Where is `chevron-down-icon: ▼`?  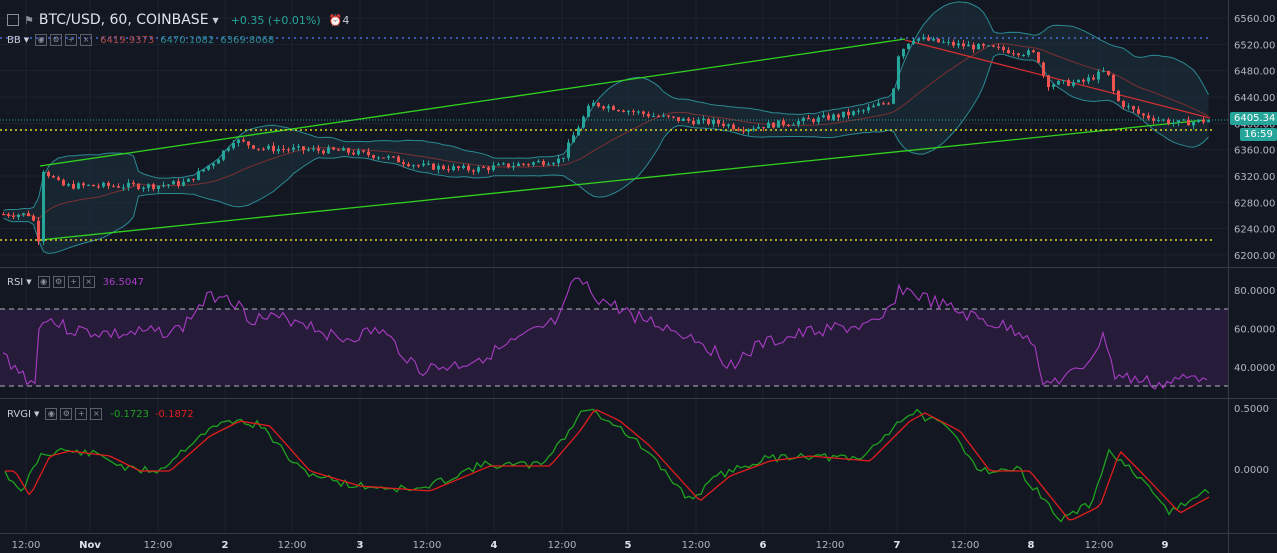 chevron-down-icon: ▼ is located at coordinates (36, 414).